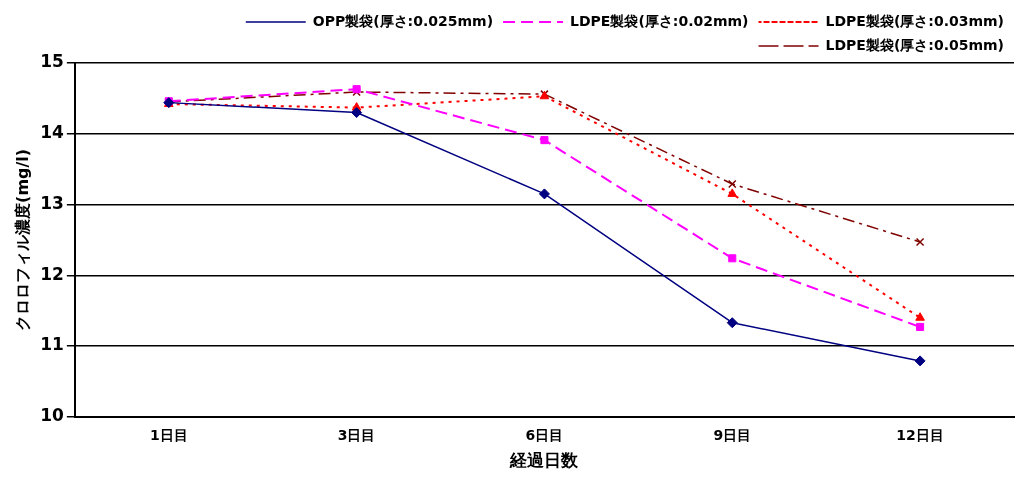  Describe the element at coordinates (732, 434) in the screenshot. I see `x-tick-label: 9日目` at that location.